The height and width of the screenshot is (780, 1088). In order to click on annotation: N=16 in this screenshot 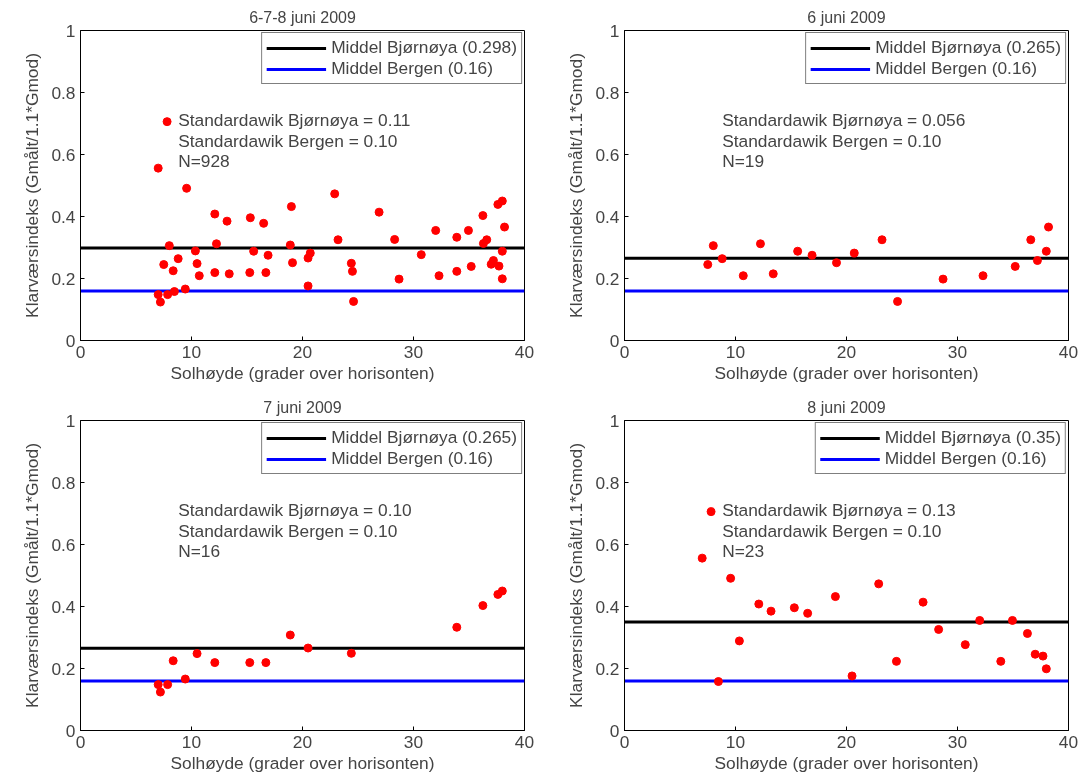, I will do `click(199, 550)`.